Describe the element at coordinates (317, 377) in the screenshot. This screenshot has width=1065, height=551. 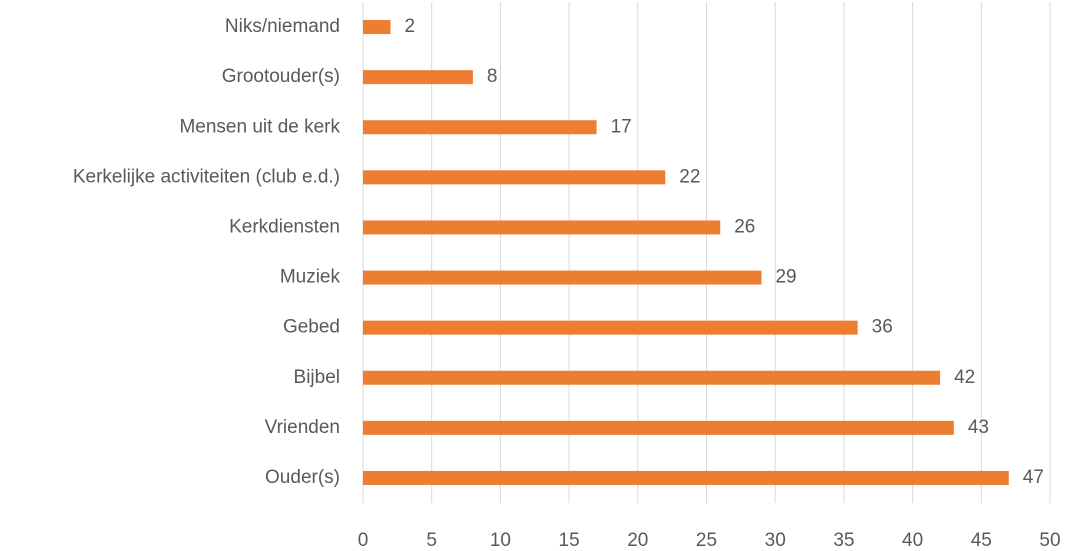
I see `y-tick-label: Bijbel` at that location.